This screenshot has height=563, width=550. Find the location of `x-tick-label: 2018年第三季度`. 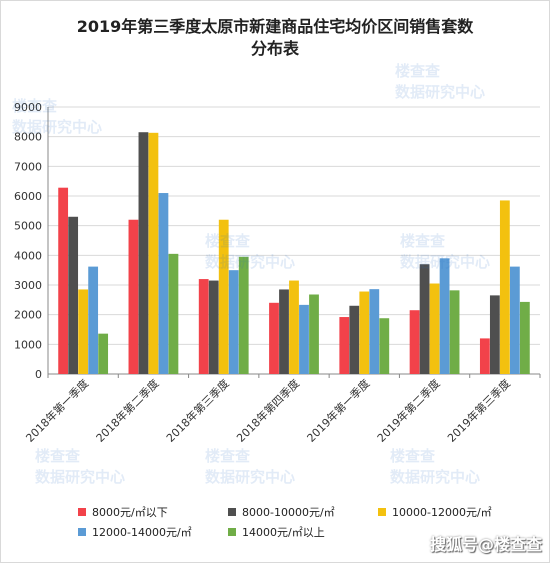

x-tick-label: 2018年第三季度 is located at coordinates (197, 410).